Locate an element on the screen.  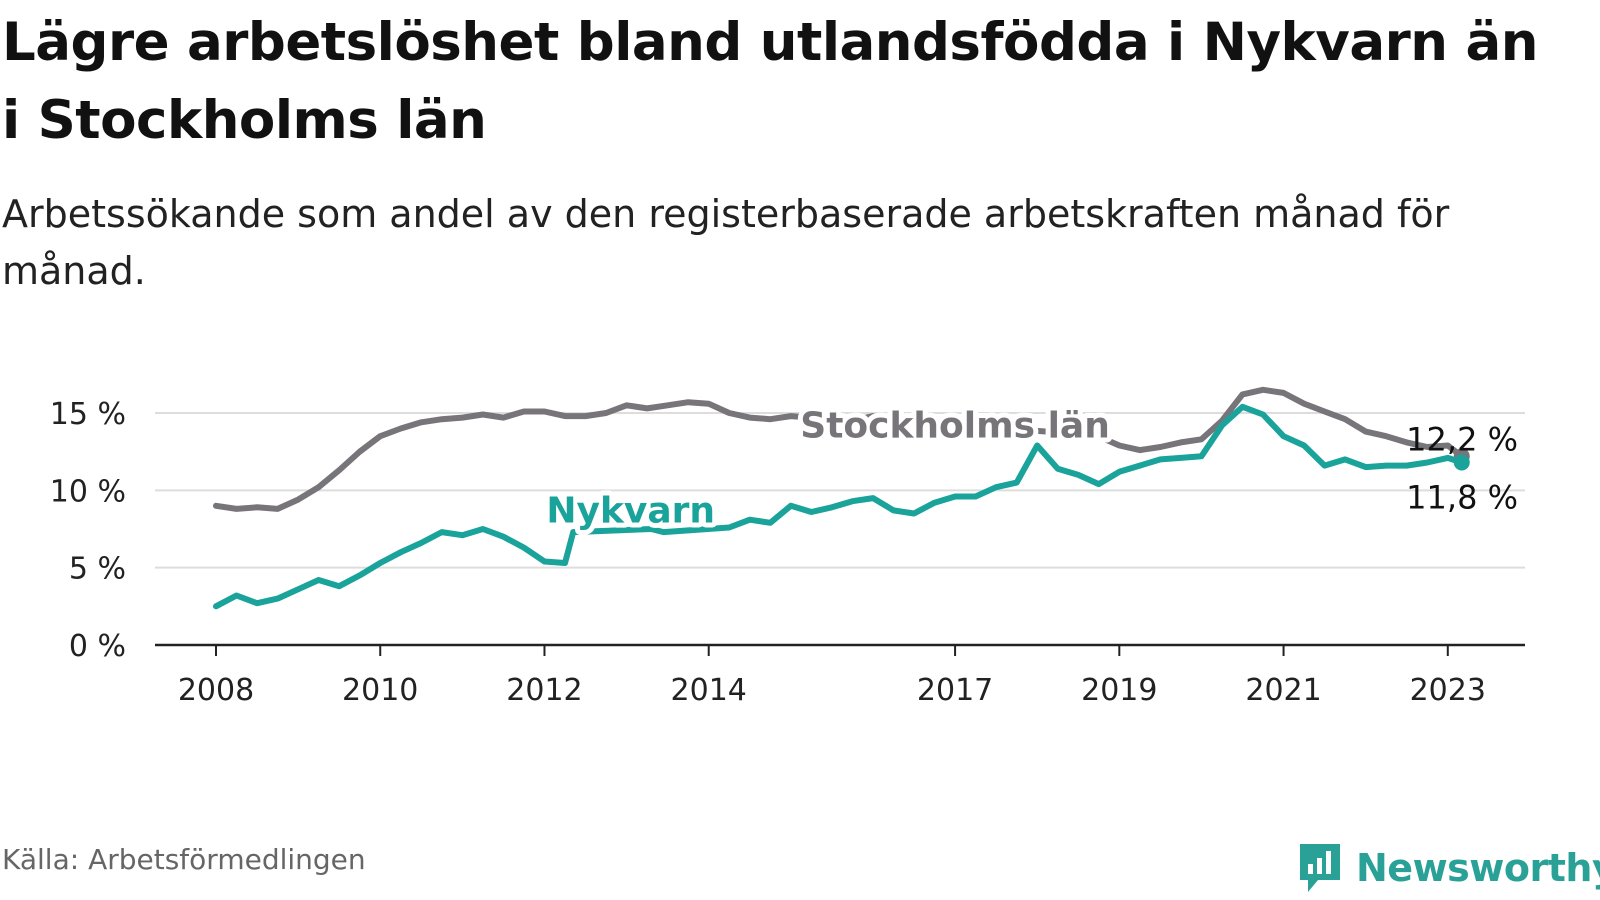
series-name-label: Nykvarn is located at coordinates (630, 510).